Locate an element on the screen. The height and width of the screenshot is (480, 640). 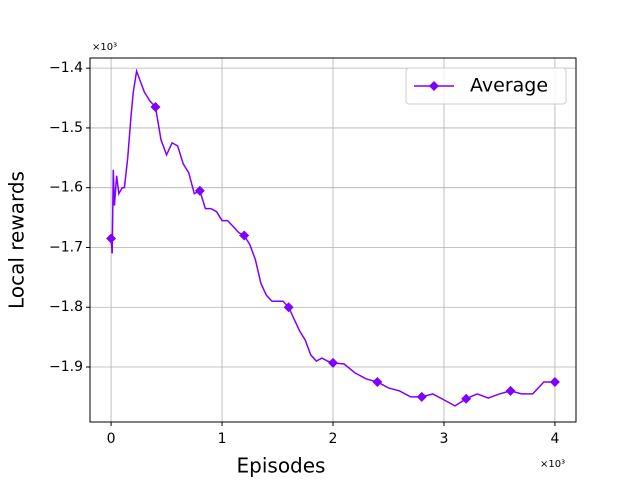
y-tick-label: −1.4 is located at coordinates (66, 68).